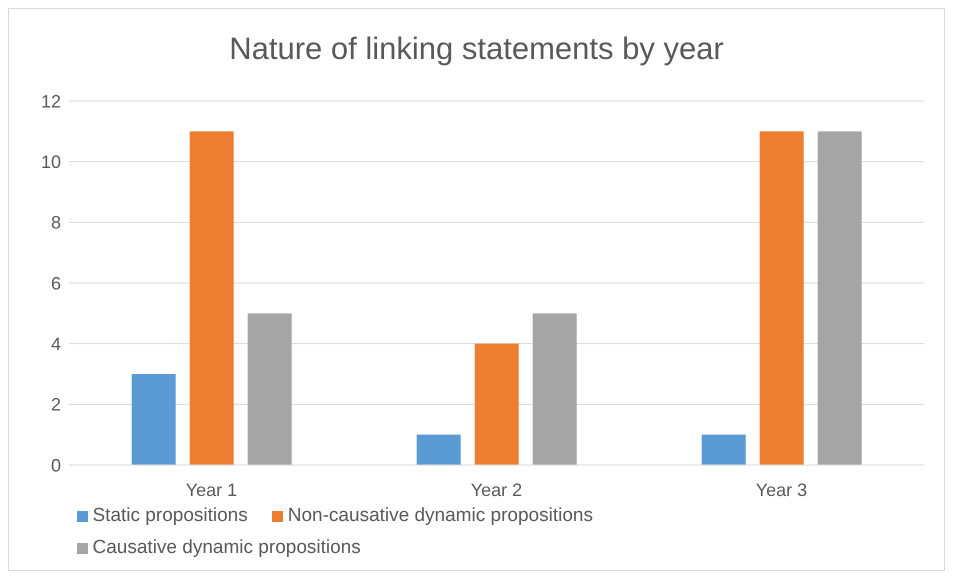 The image size is (955, 581). Describe the element at coordinates (55, 404) in the screenshot. I see `y-tick-label: 2` at that location.